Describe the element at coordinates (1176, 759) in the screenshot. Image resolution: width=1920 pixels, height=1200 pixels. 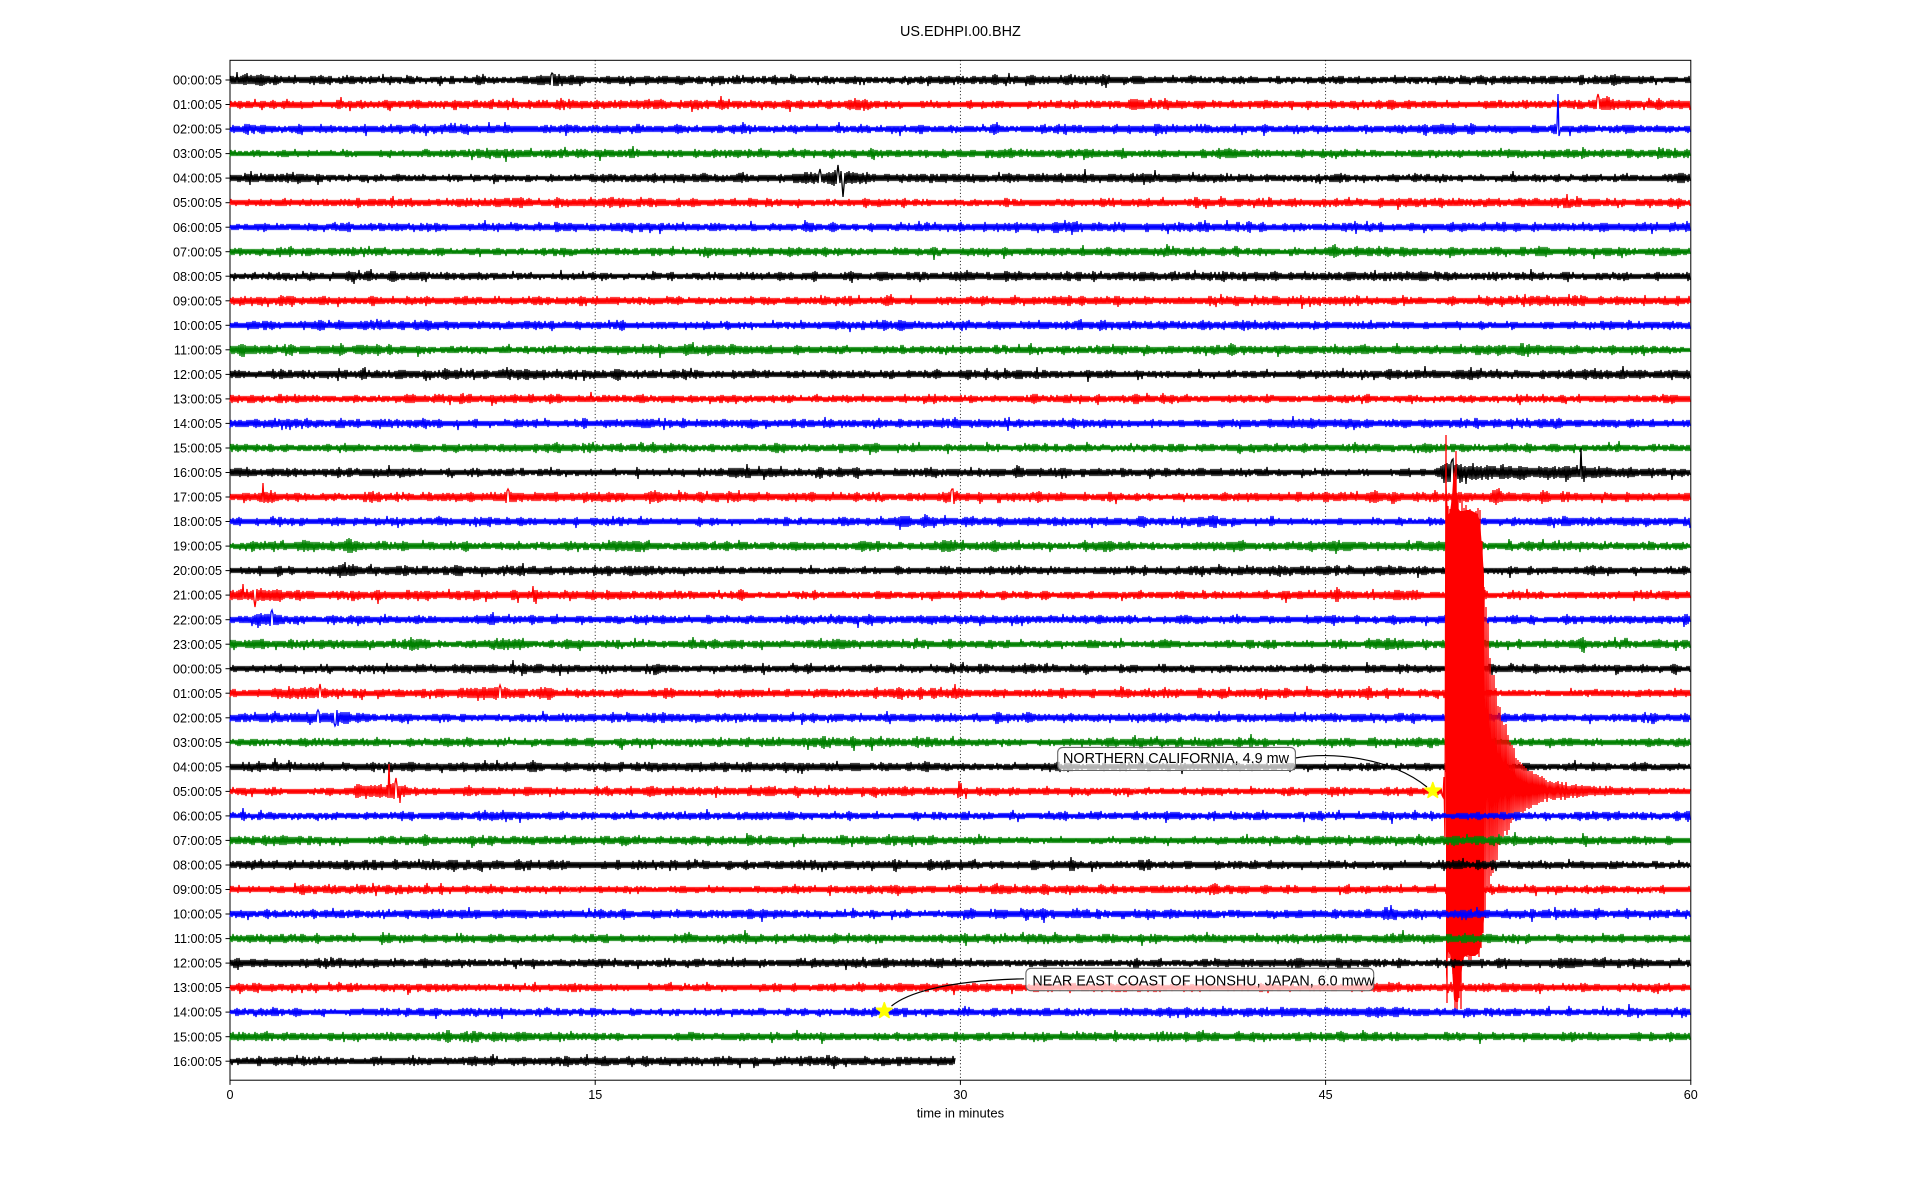
I see `svg-text: NORTHERN CALIFORNIA, 4.9 mw` at that location.